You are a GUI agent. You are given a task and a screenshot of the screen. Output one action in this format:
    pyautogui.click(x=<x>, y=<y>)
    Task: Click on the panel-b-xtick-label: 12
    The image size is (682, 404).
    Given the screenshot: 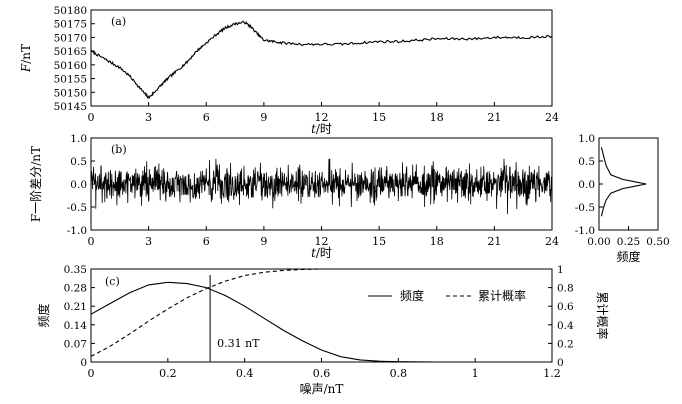 What is the action you would take?
    pyautogui.click(x=322, y=241)
    